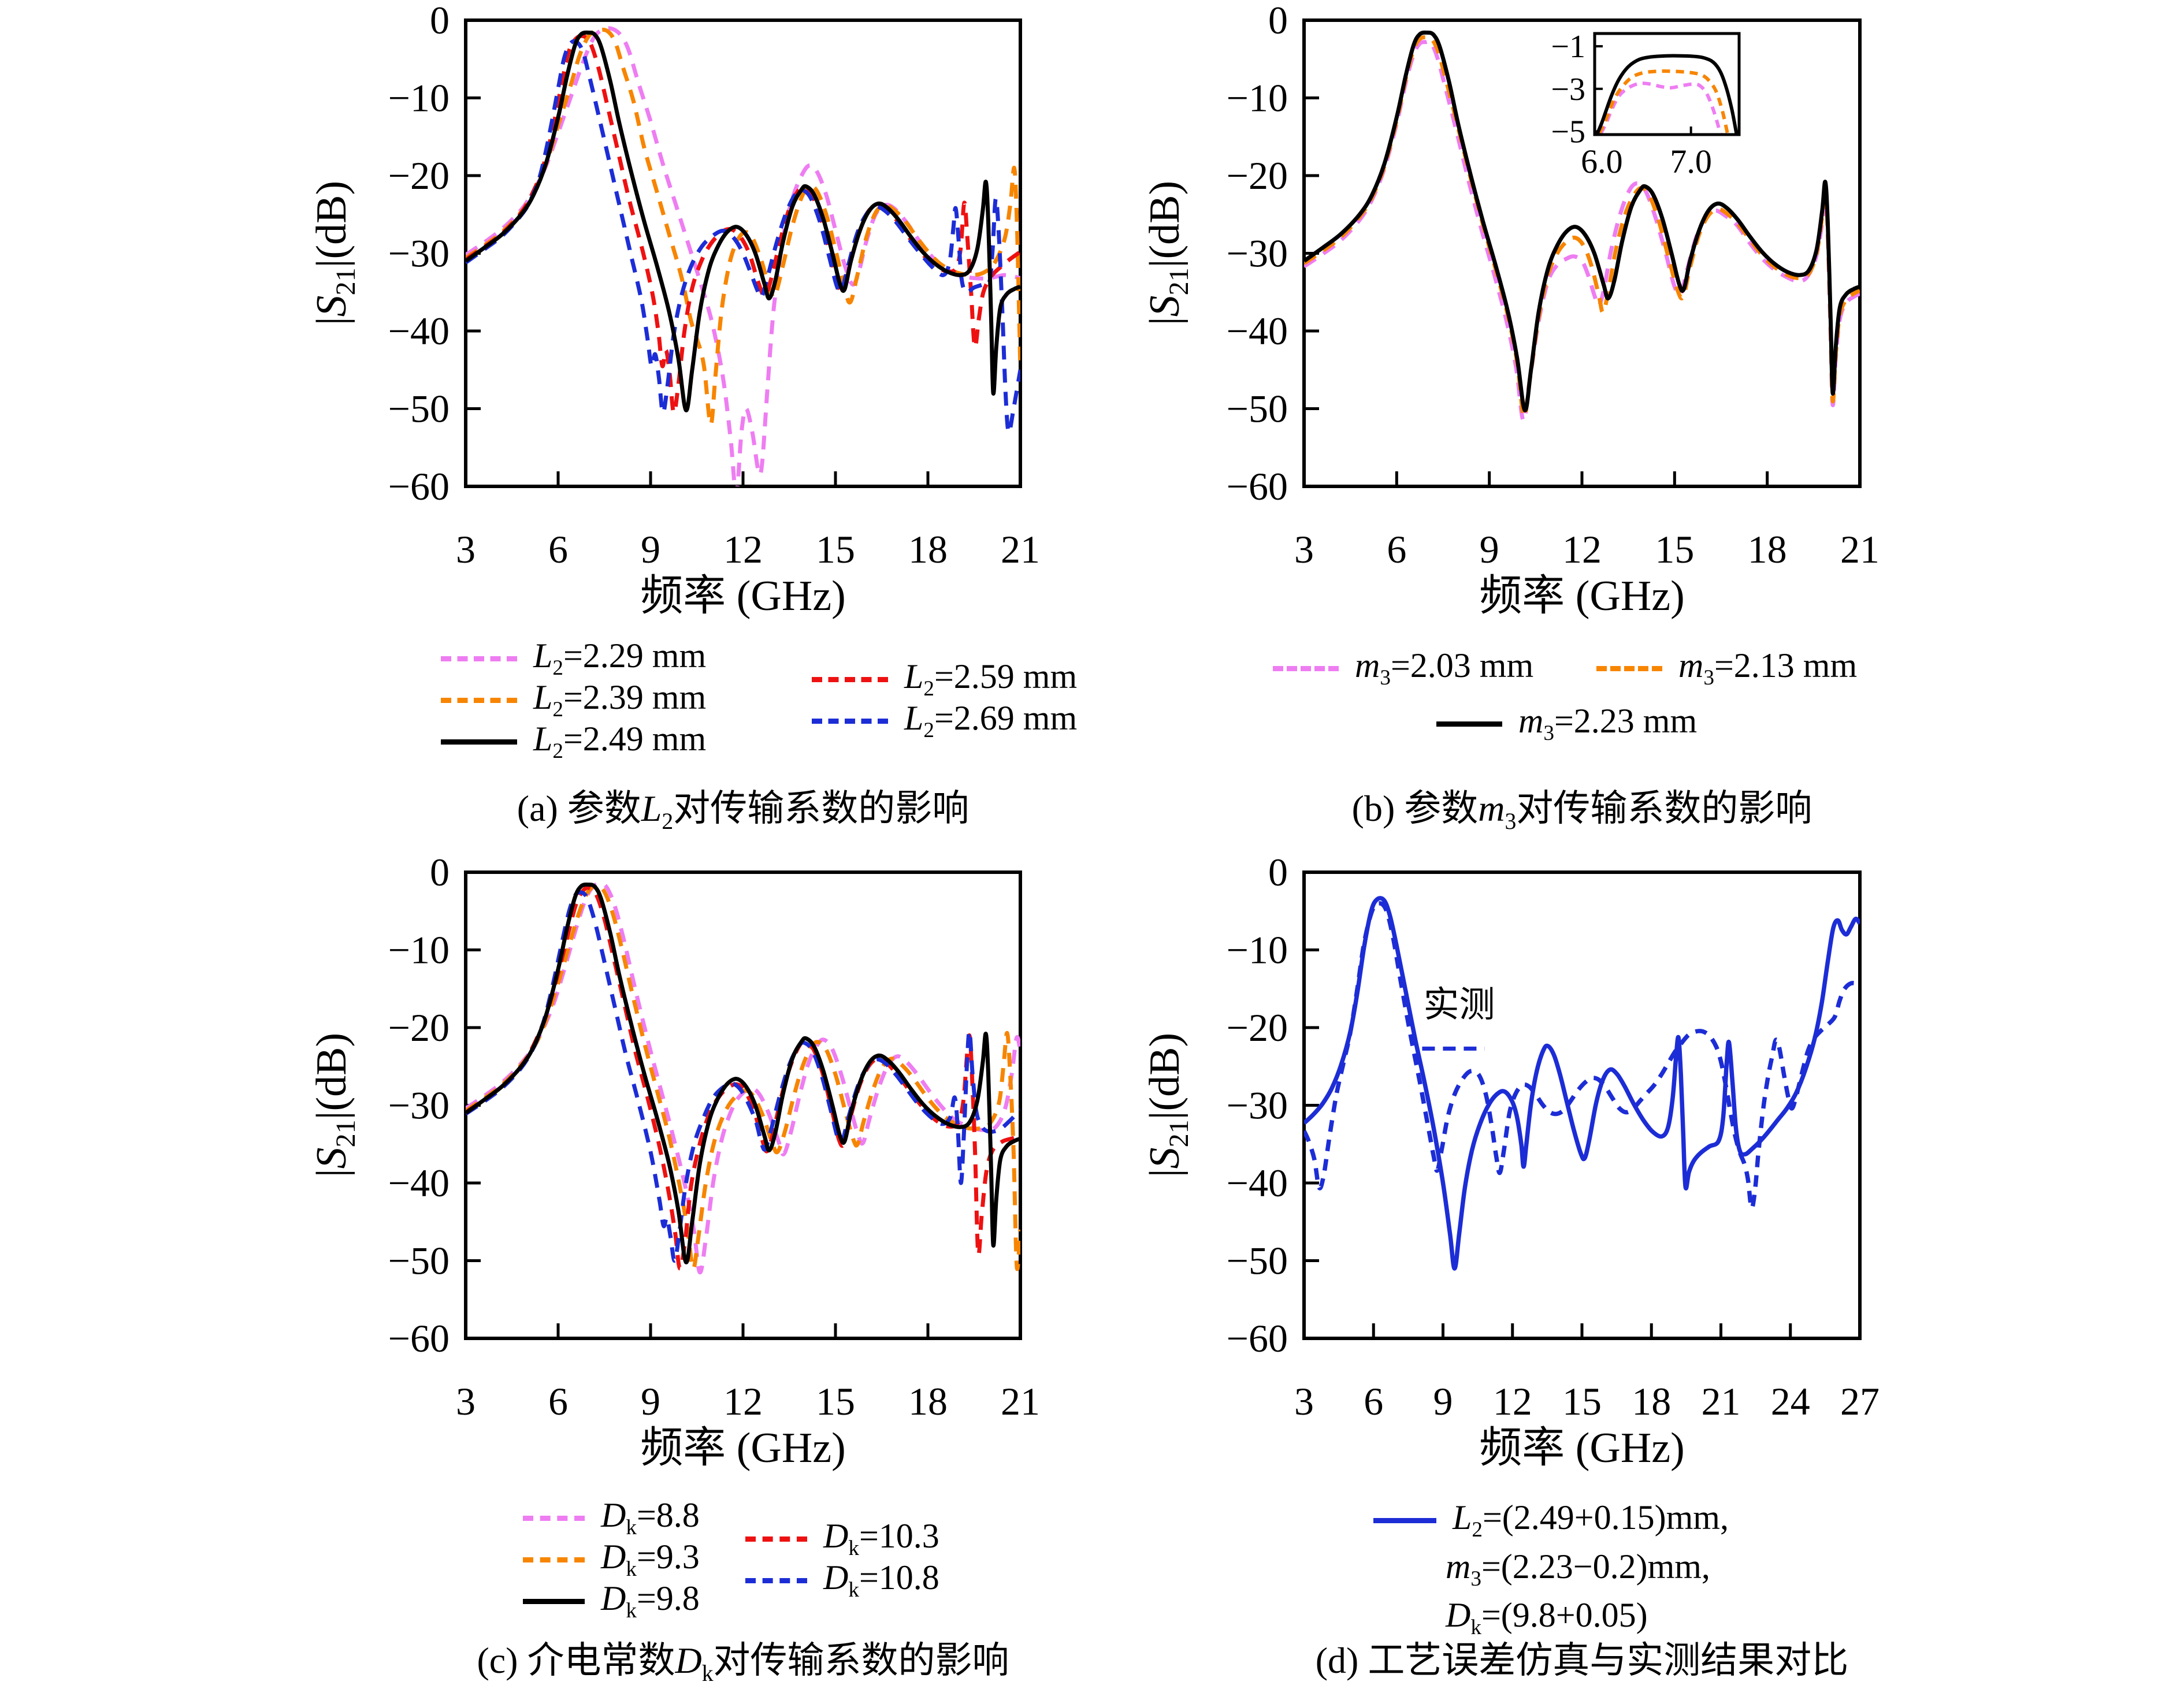 Image resolution: width=2184 pixels, height=1704 pixels. What do you see at coordinates (1581, 811) in the screenshot?
I see `caption-b: (b) 参数m3对传输系数的影响` at bounding box center [1581, 811].